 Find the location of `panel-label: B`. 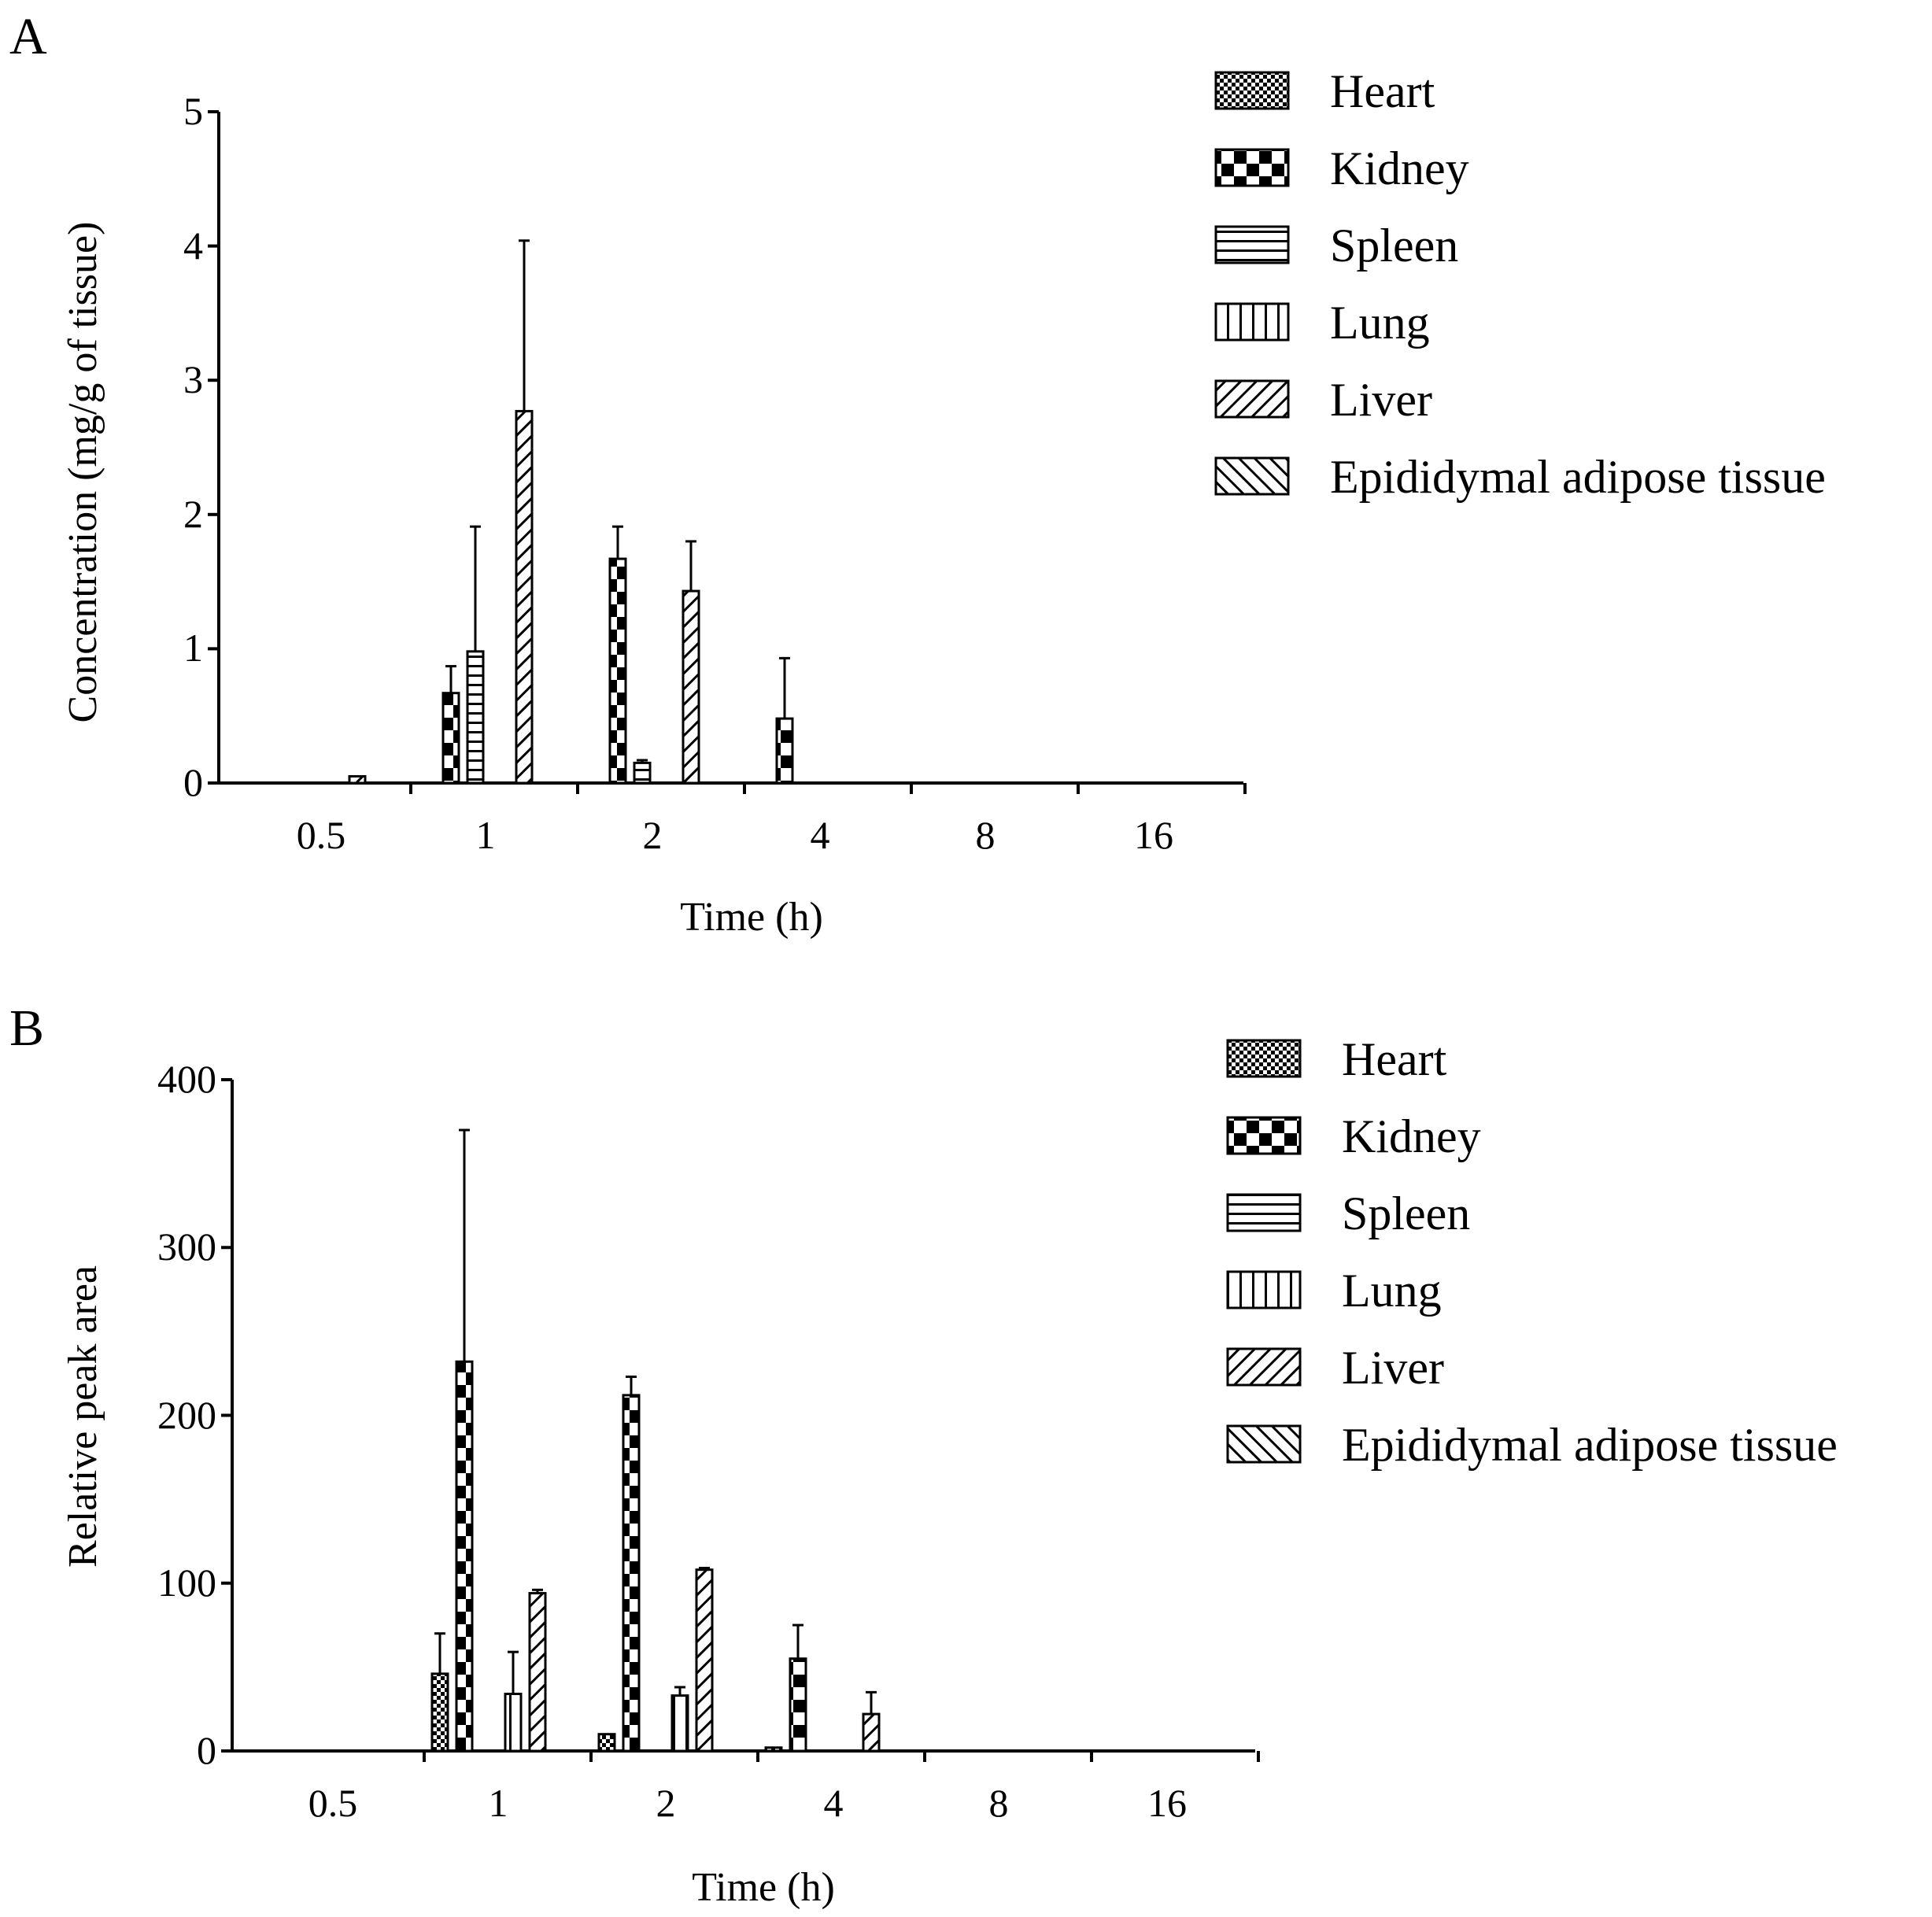

panel-label: B is located at coordinates (26, 1028).